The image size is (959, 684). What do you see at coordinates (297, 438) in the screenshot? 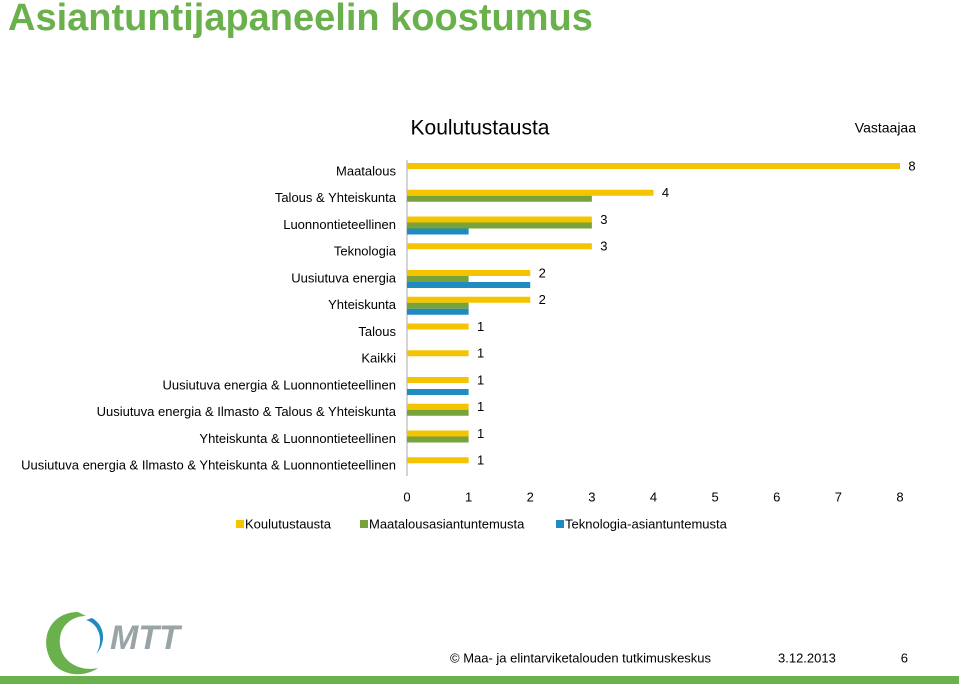
I see `y-tick-label: Yhteiskunta & Luonnontieteellinen` at bounding box center [297, 438].